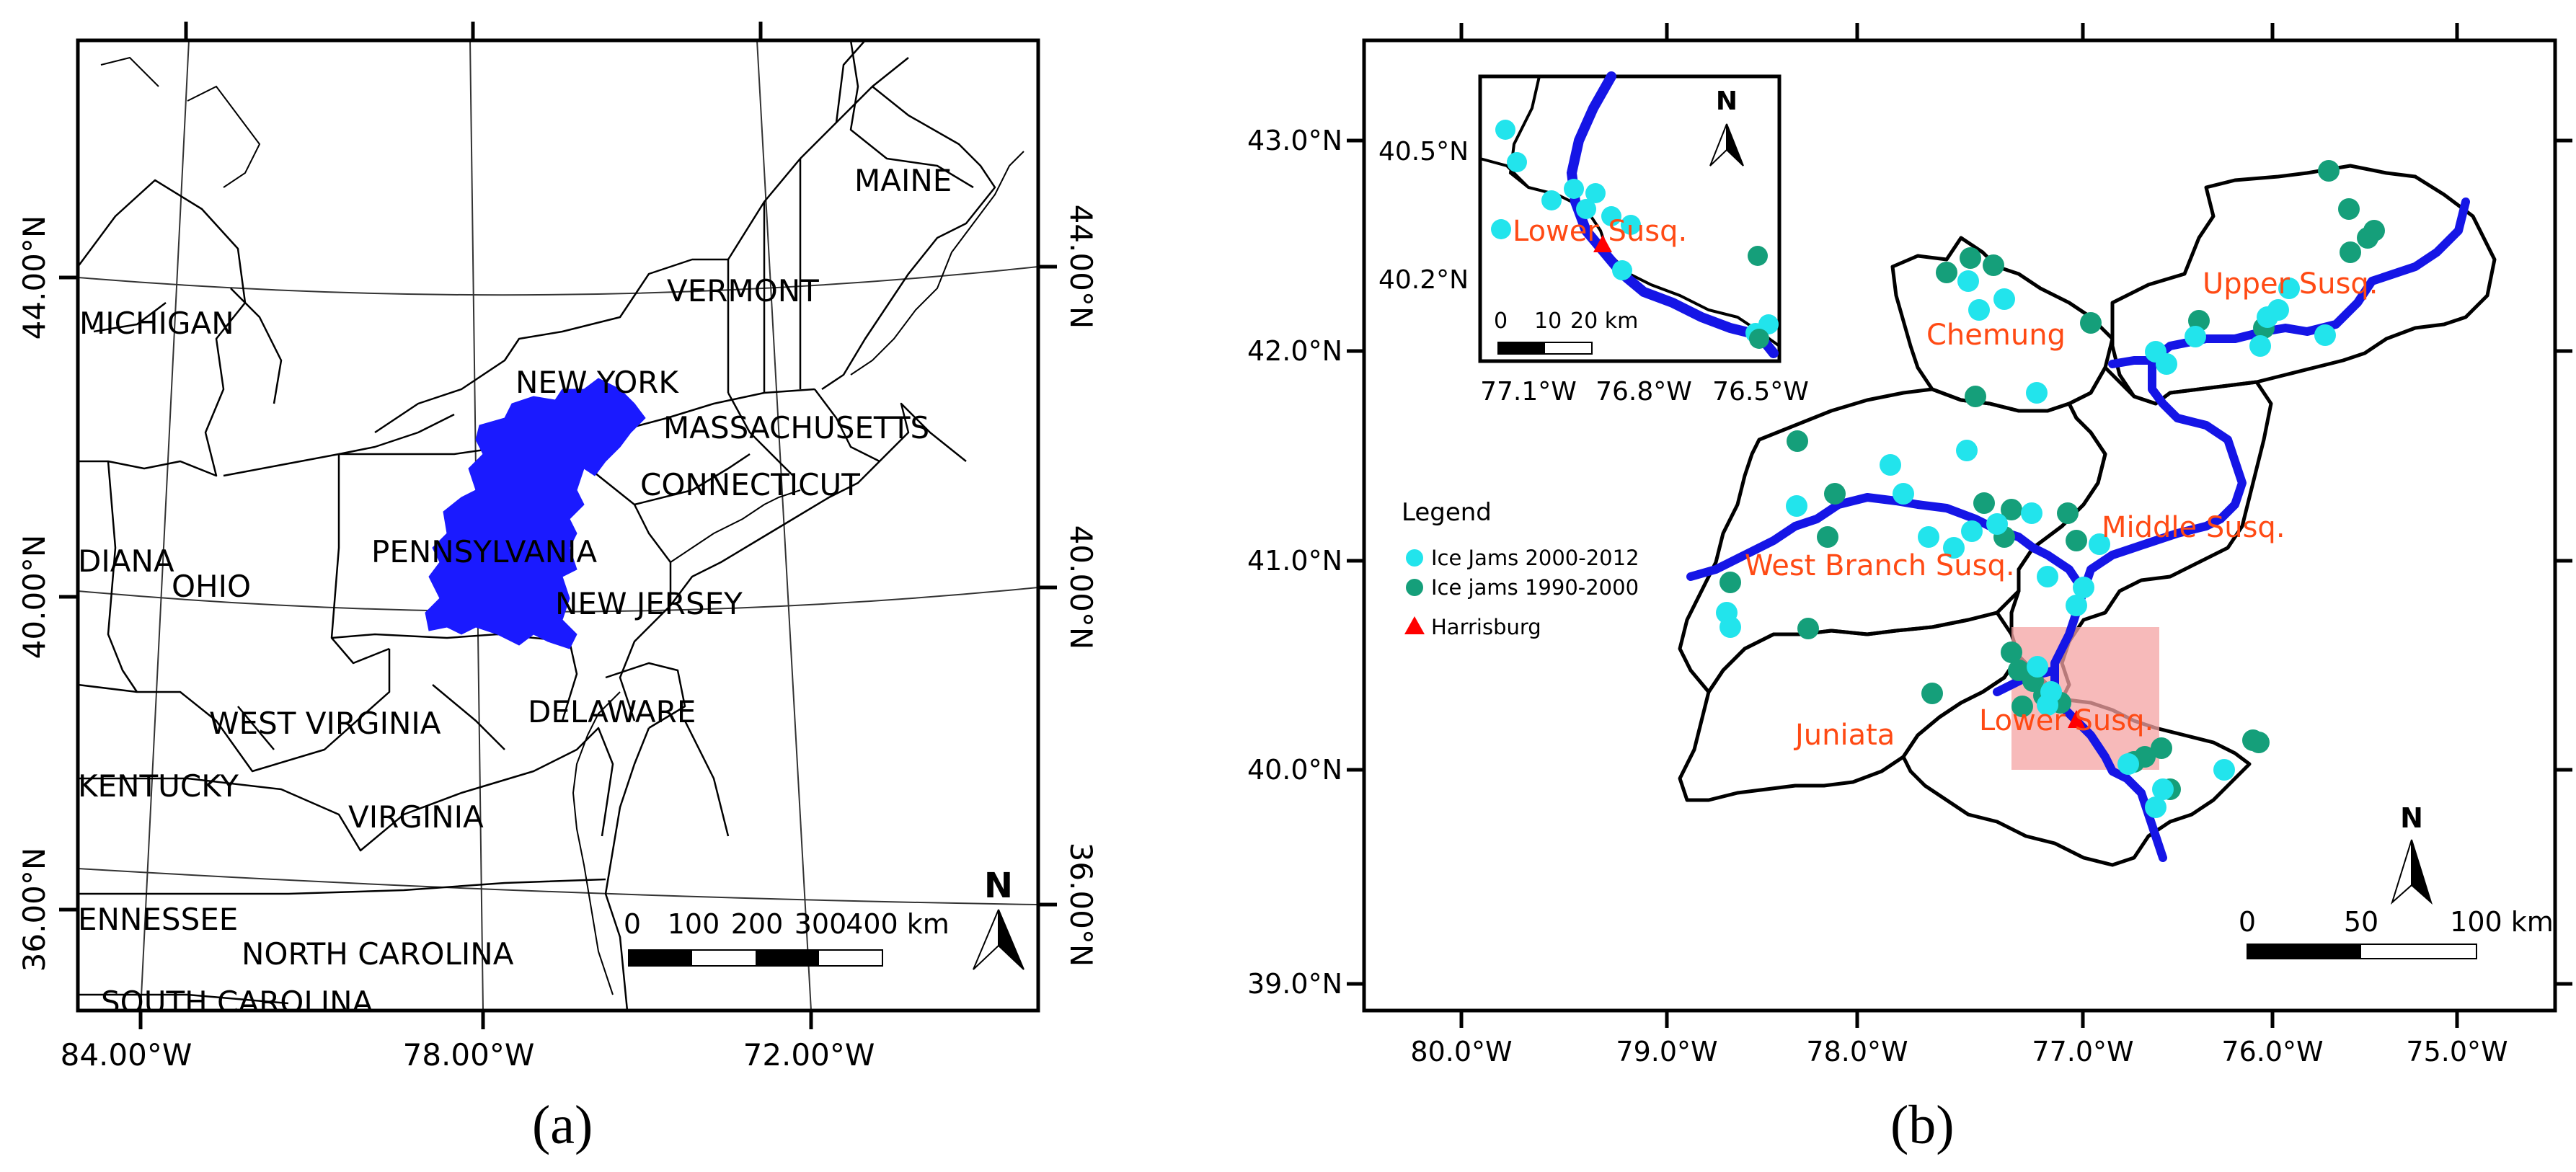 The height and width of the screenshot is (1172, 2576). Describe the element at coordinates (1535, 558) in the screenshot. I see `legend-item-2000-2012: Ice Jams 2000-2012` at that location.